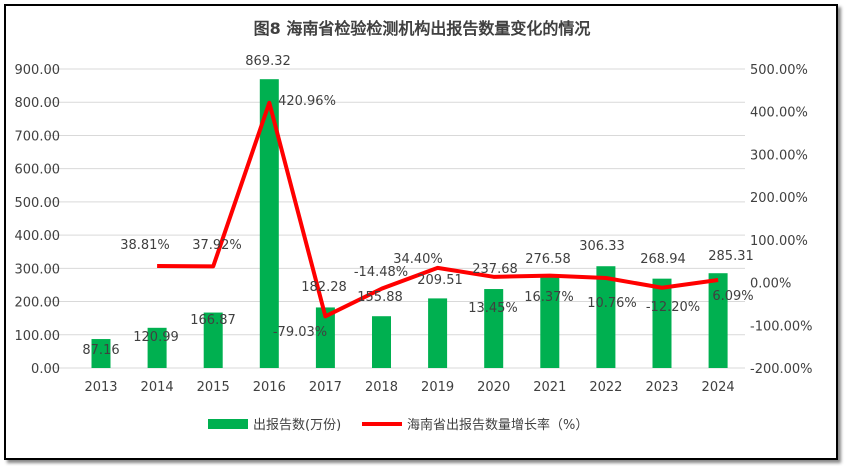 The width and height of the screenshot is (845, 466). Describe the element at coordinates (38, 269) in the screenshot. I see `left-axis-tick: 300.00` at that location.